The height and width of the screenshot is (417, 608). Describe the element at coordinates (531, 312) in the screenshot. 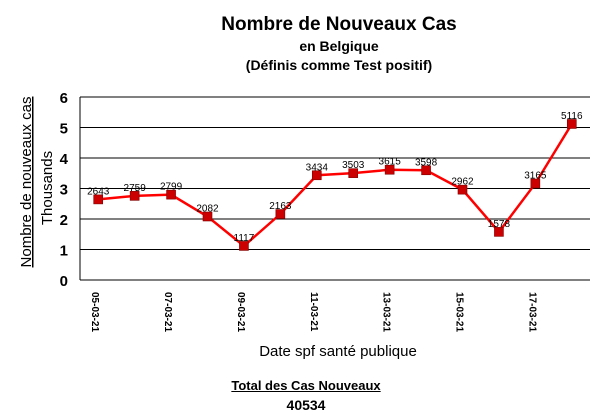

I see `x-tick-label: 17-03-21` at that location.